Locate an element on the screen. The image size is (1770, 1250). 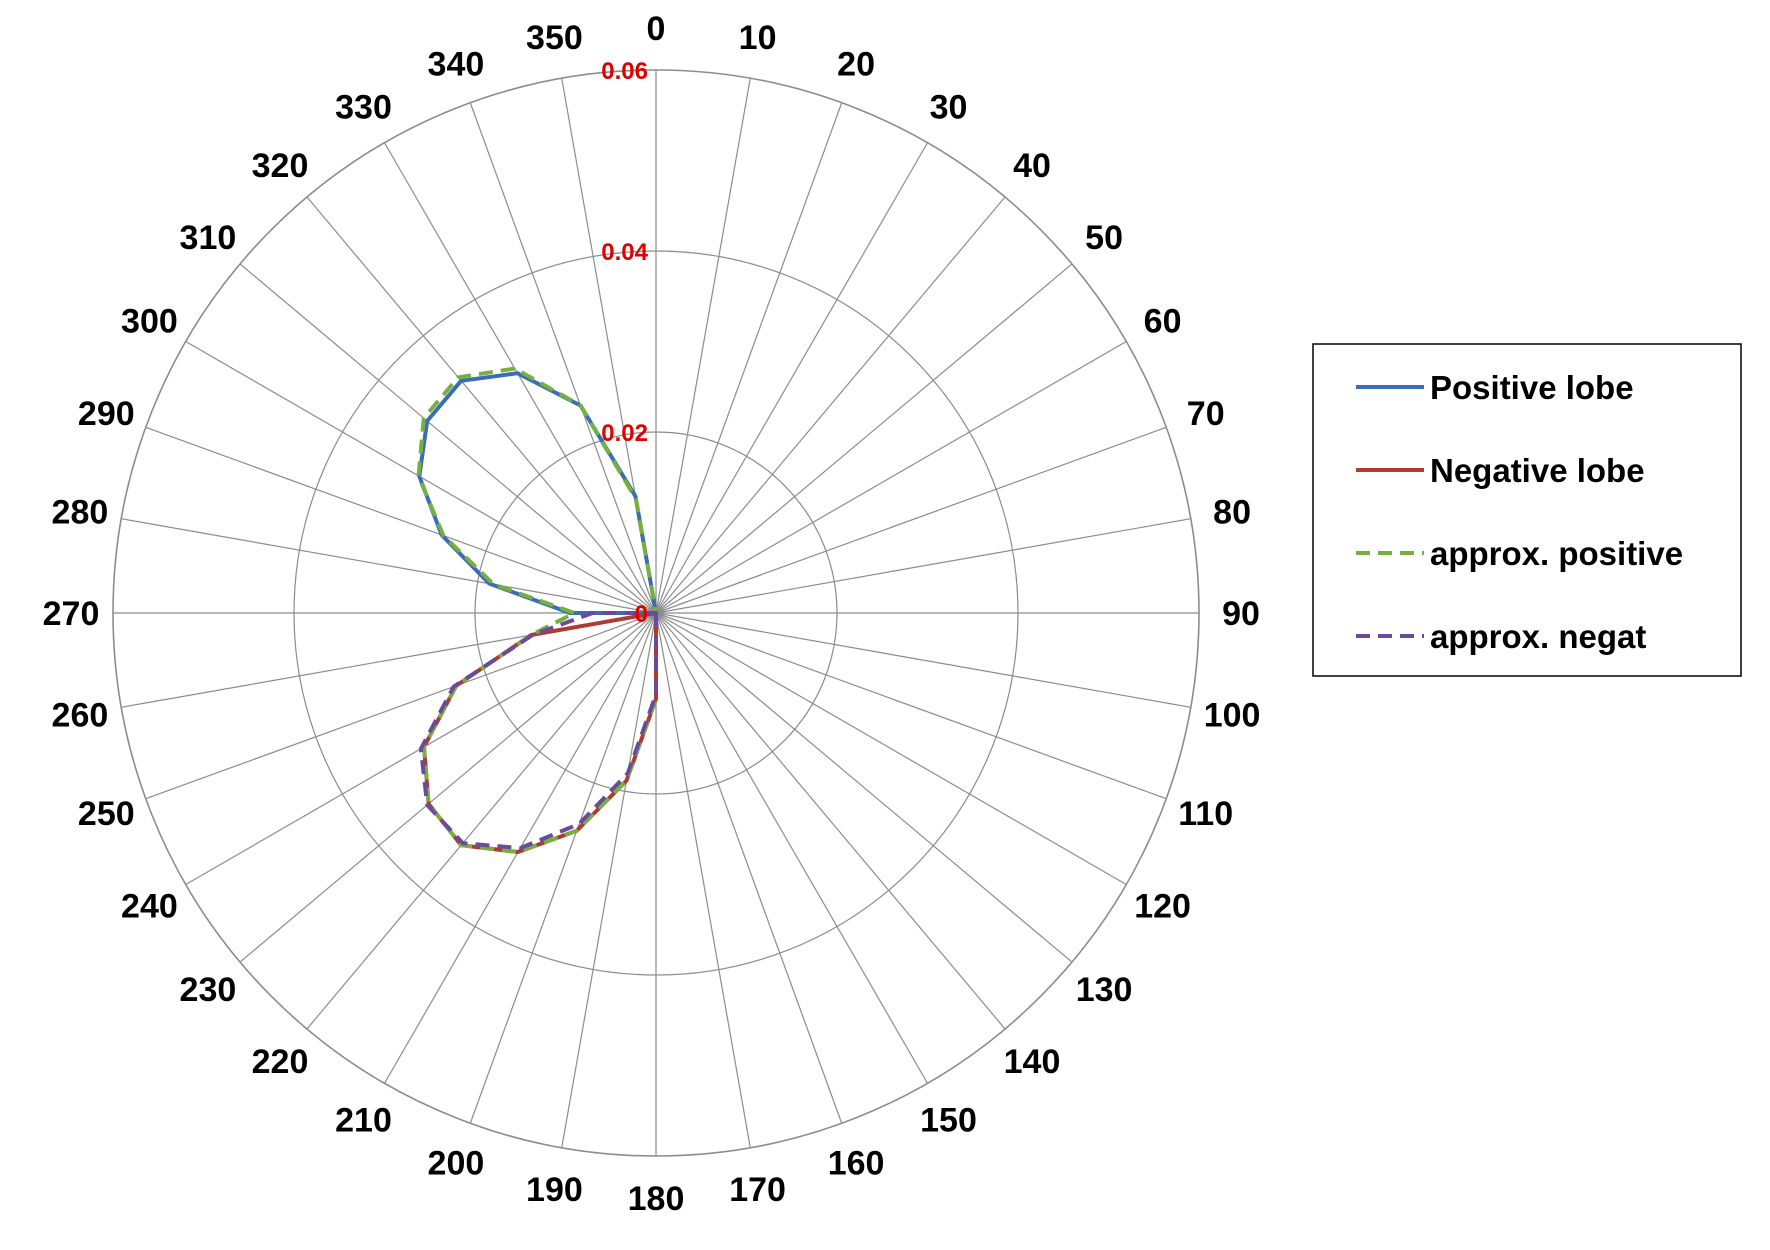
radial-tick-label: 0 is located at coordinates (641, 614).